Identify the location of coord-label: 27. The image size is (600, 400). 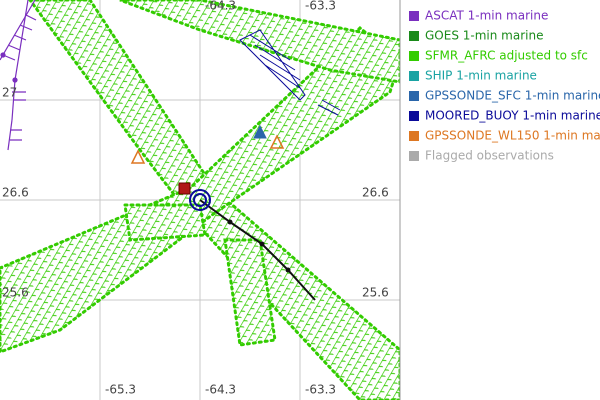
(9, 93).